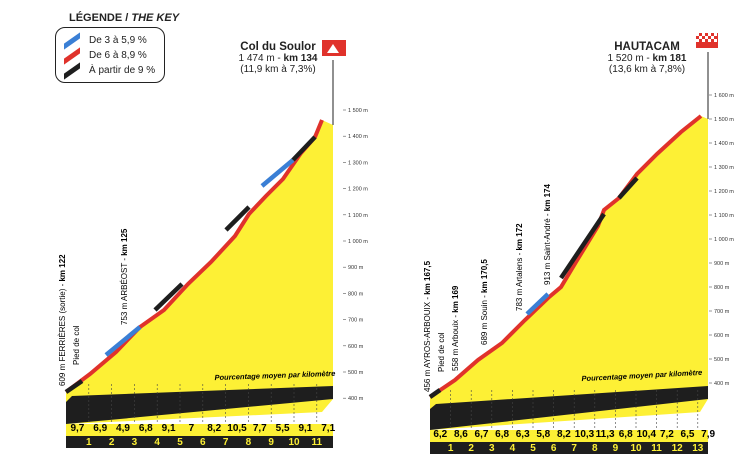  I want to click on checkered-pattern-icon, so click(706, 37).